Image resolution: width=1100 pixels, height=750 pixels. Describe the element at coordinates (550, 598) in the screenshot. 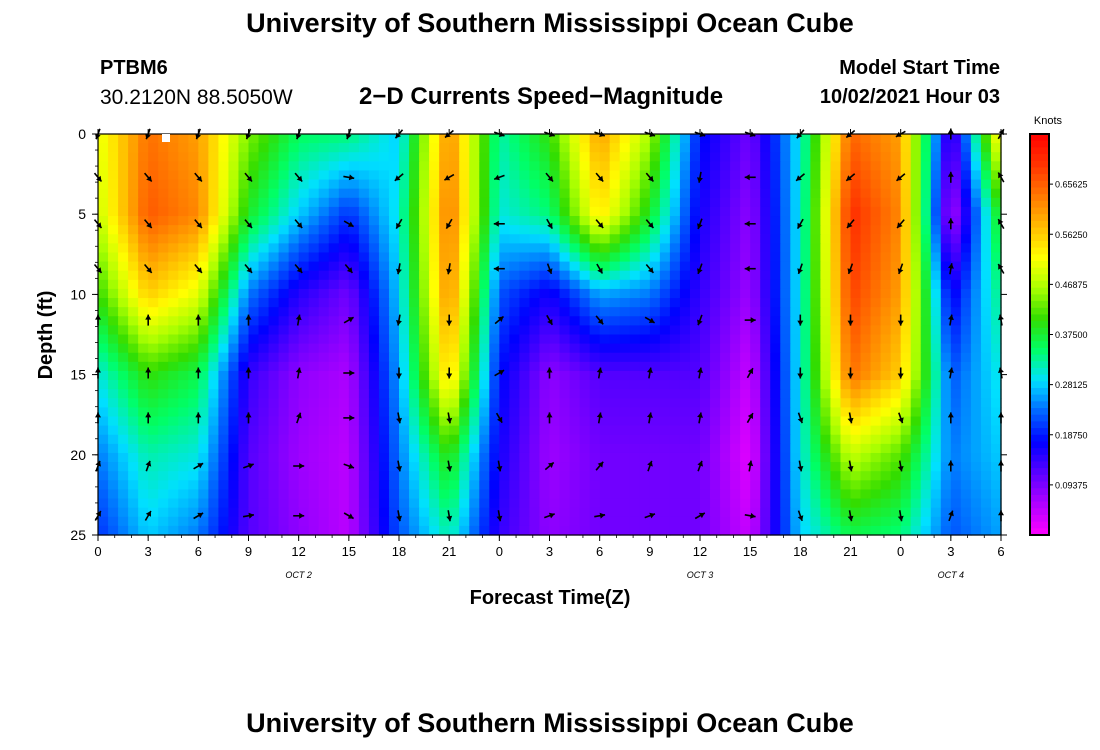

I see `x-axis-label: Forecast Time(Z)` at that location.